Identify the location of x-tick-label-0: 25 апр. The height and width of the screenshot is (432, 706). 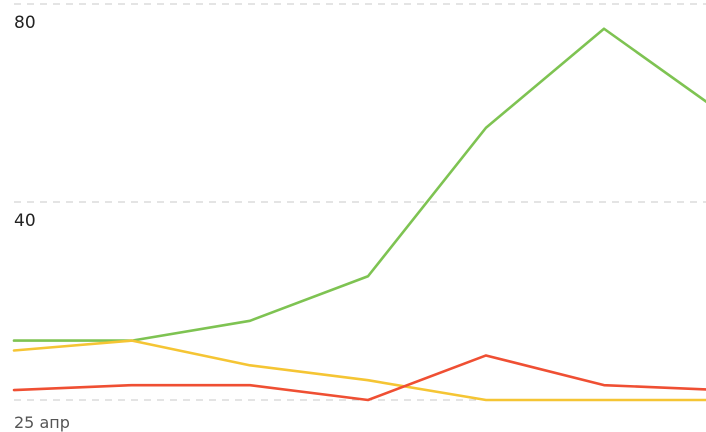
(42, 422).